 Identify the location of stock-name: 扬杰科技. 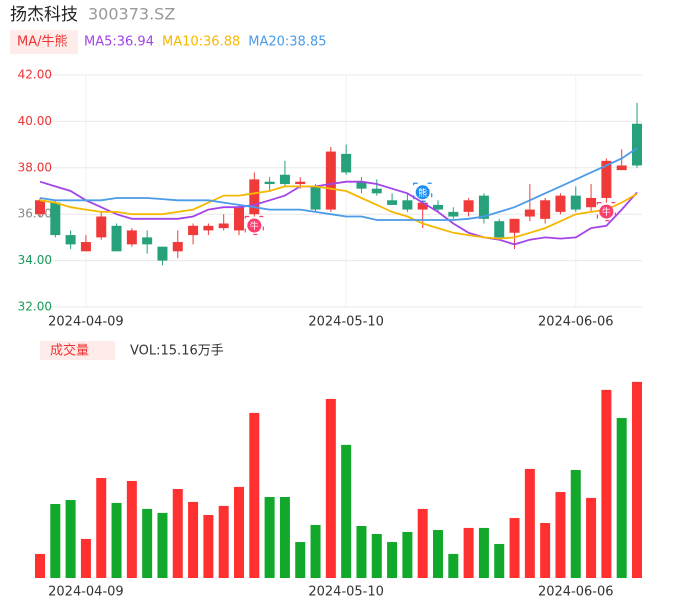
(44, 15).